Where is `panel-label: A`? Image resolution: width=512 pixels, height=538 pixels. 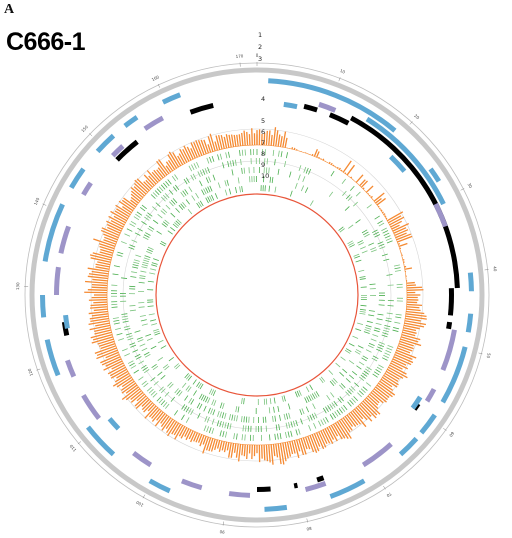 panel-label: A is located at coordinates (9, 9).